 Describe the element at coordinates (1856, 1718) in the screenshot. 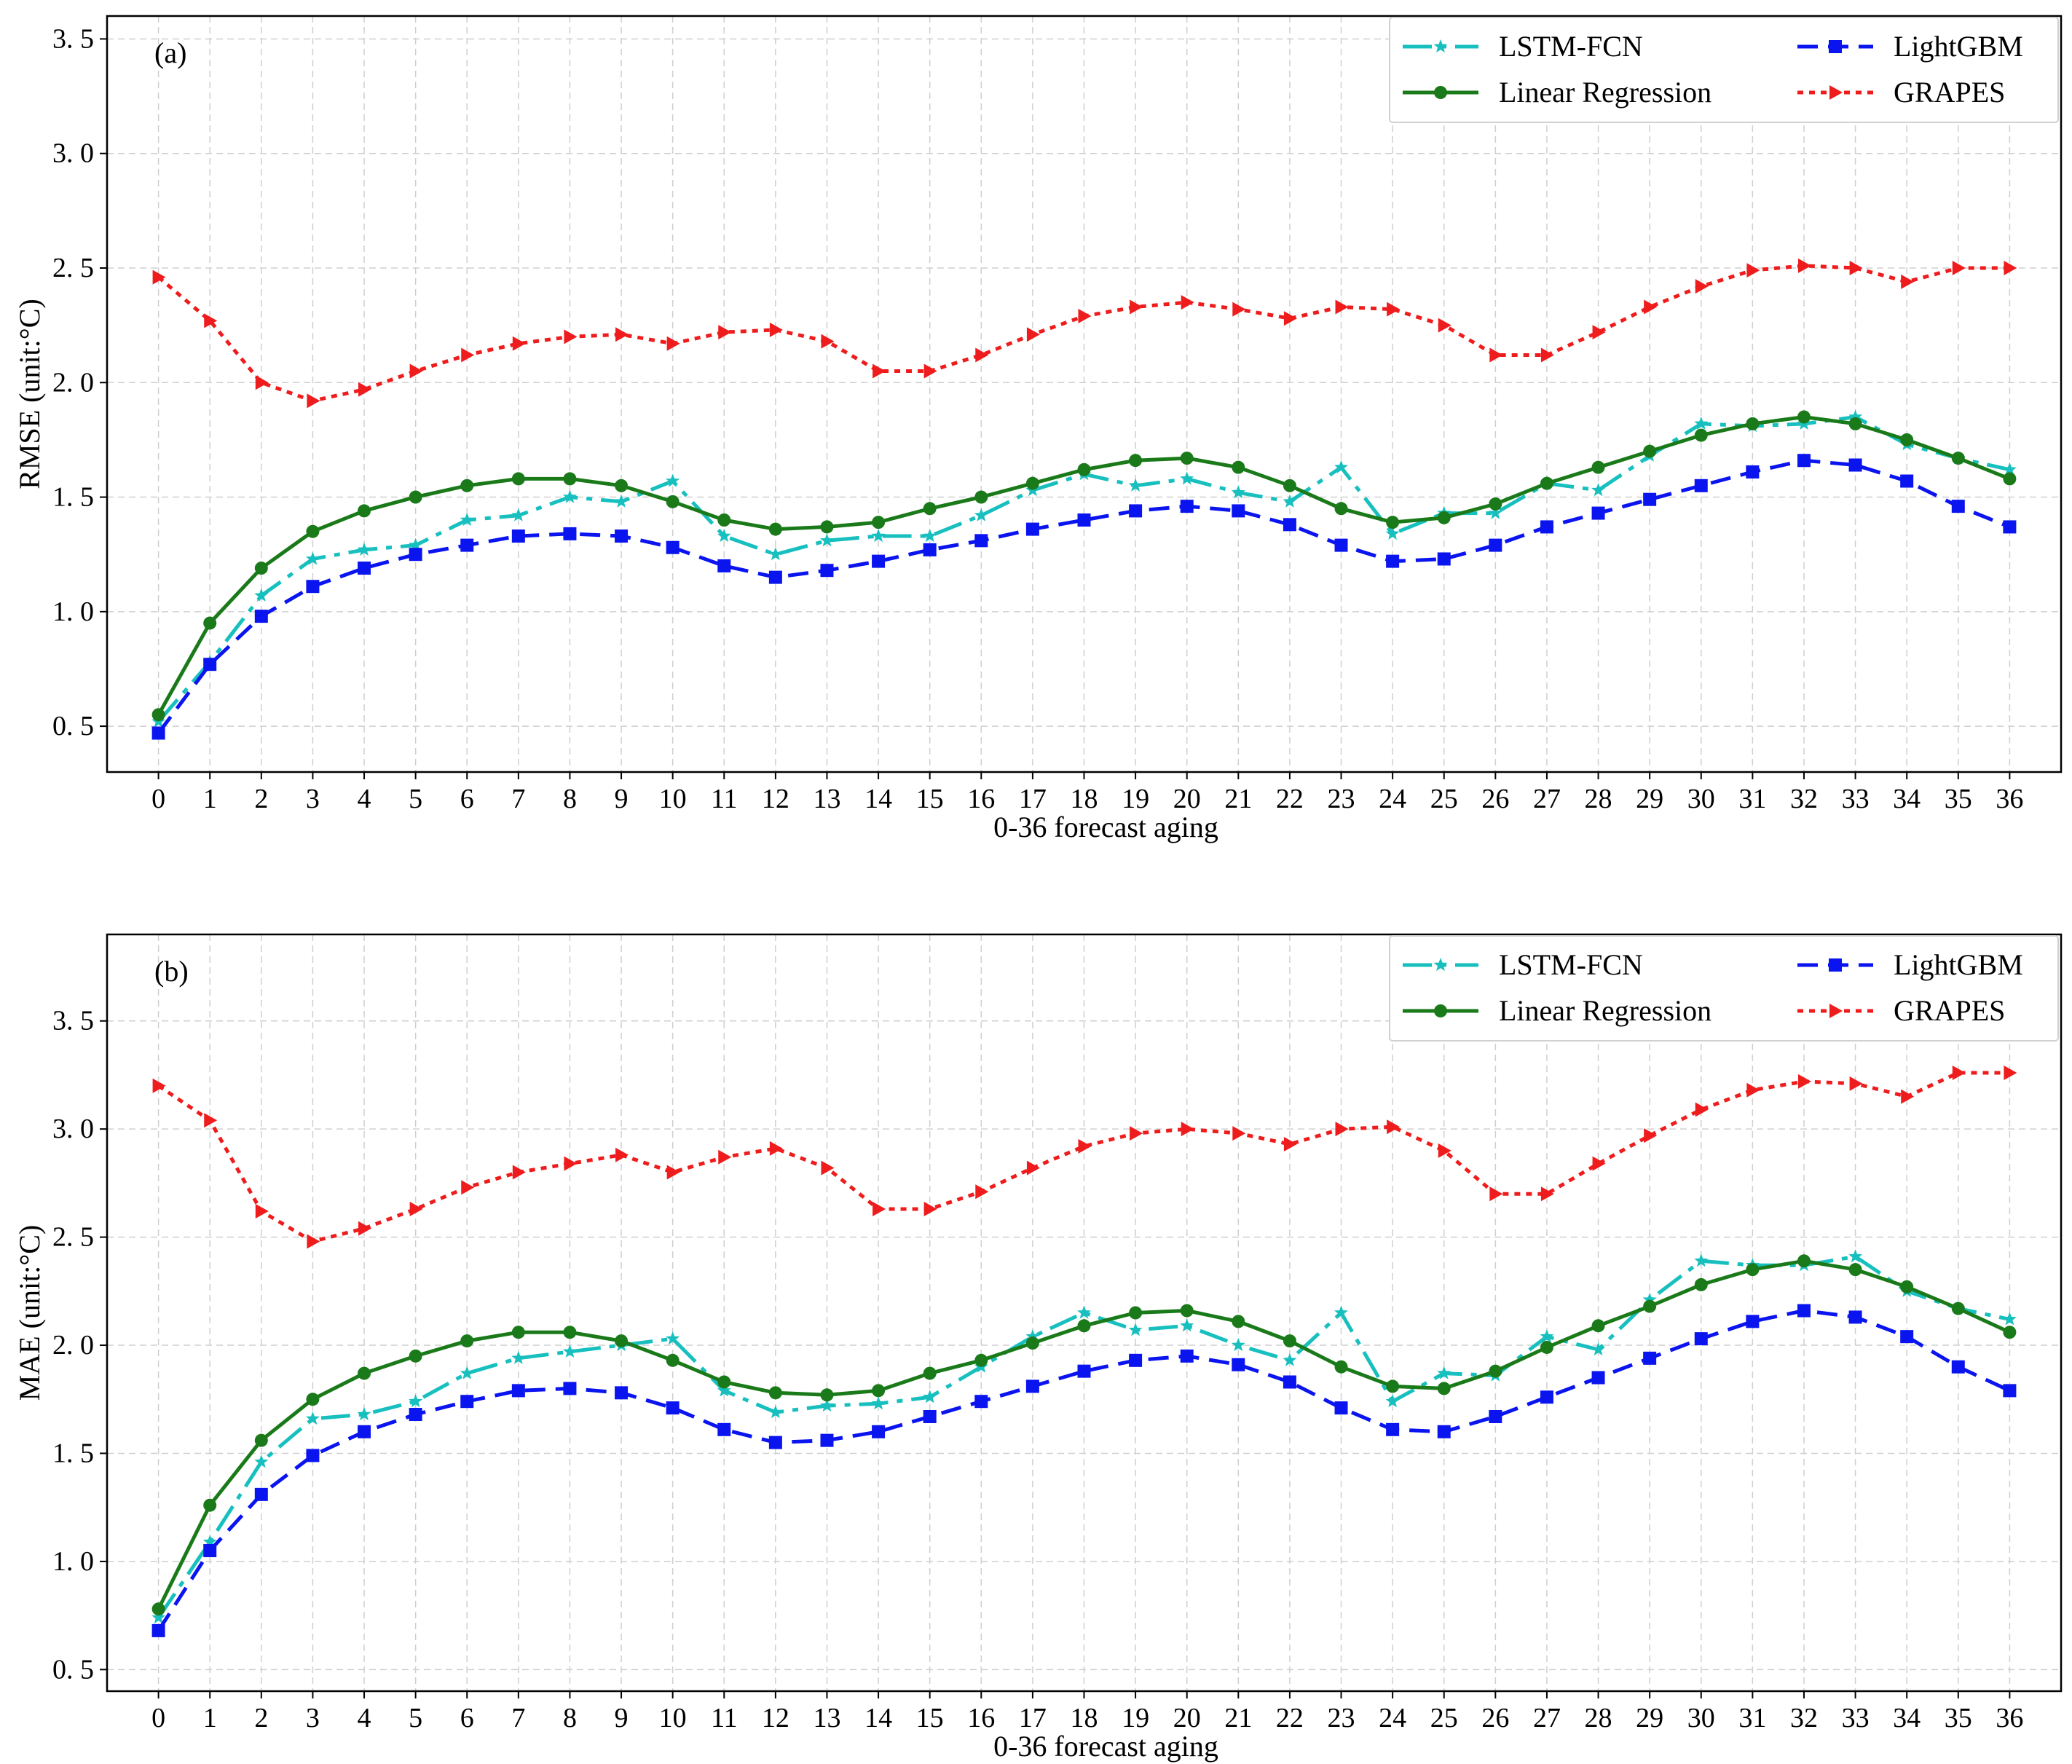

I see `x-tick-label: 33` at that location.